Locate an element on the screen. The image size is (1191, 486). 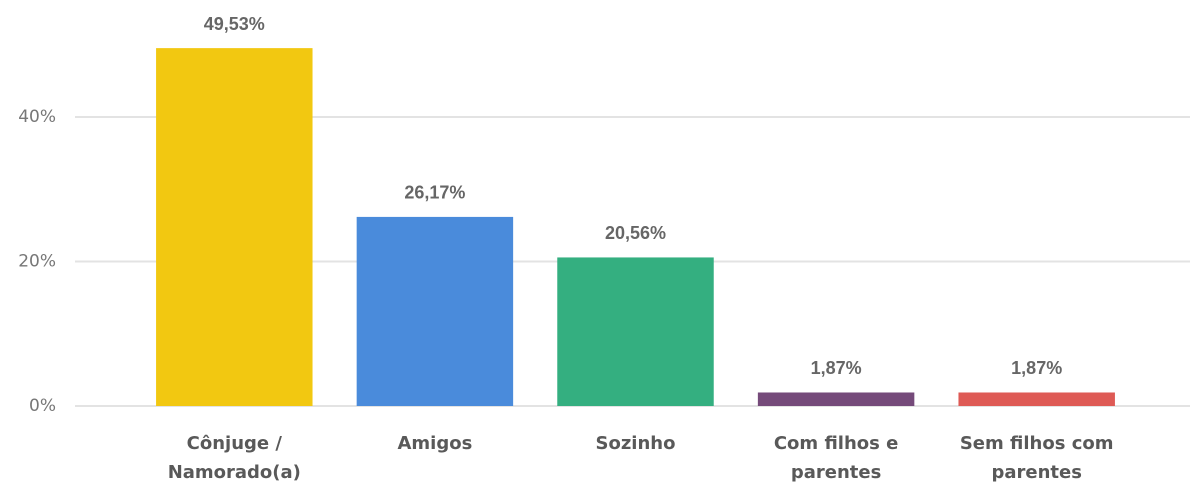
x-tick-label: Cônjuge / Namorado(a) is located at coordinates (234, 458).